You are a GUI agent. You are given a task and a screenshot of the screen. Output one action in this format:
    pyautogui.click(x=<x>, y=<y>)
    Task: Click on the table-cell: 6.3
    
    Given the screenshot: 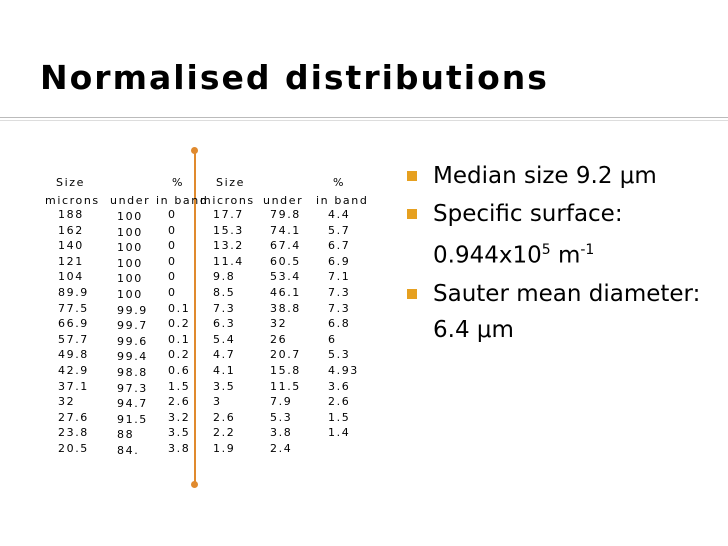 What is the action you would take?
    pyautogui.click(x=224, y=324)
    